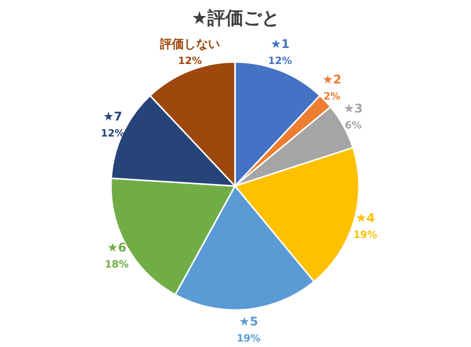 The image size is (471, 347). What do you see at coordinates (353, 109) in the screenshot?
I see `slice-label: ★3` at bounding box center [353, 109].